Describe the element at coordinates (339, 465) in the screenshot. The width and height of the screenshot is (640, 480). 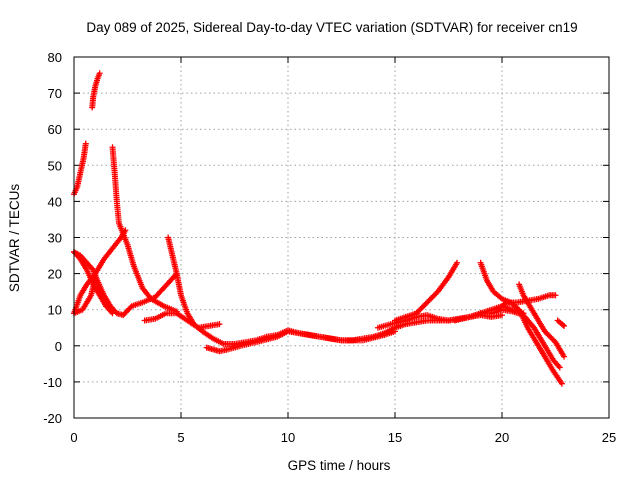
I see `x-axis-label: GPS time / hours` at that location.